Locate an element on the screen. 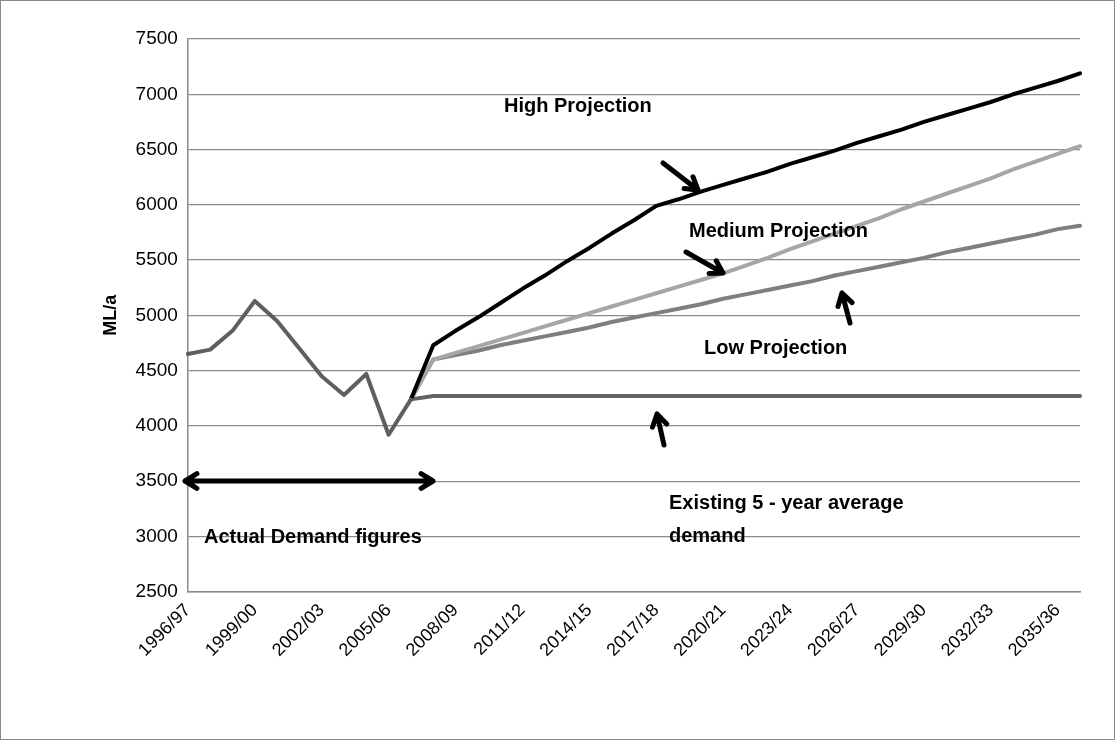 The width and height of the screenshot is (1115, 740). y-tick-label: 6000 is located at coordinates (156, 204).